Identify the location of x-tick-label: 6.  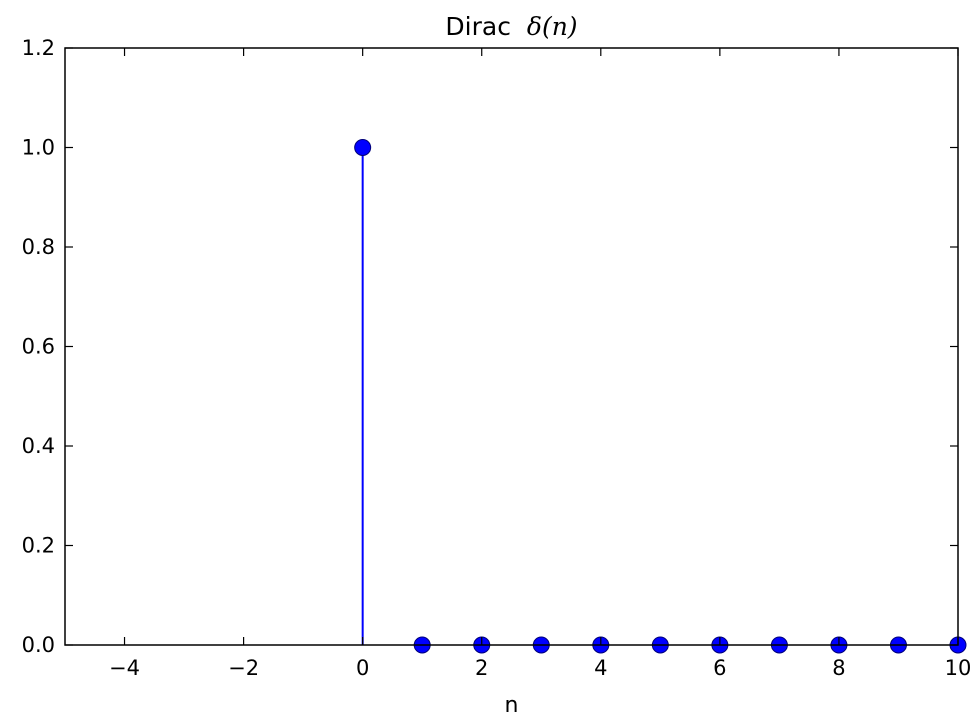
(719, 668).